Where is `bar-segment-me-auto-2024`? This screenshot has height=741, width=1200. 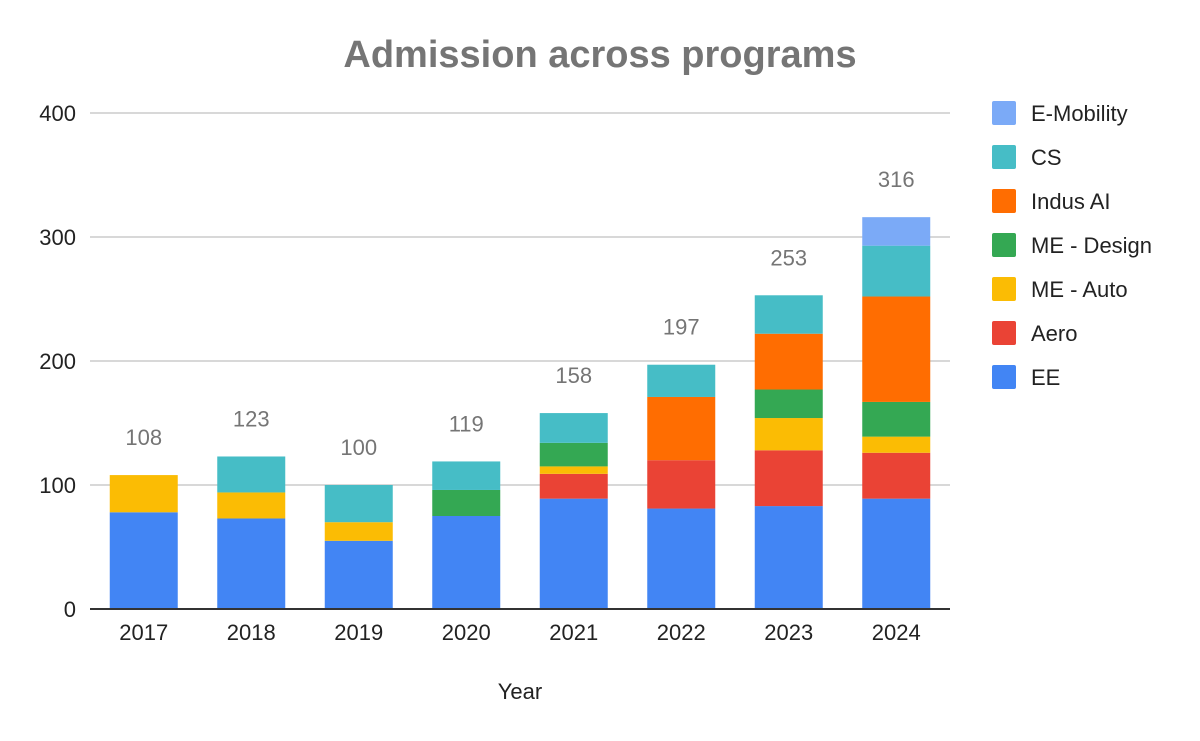 bar-segment-me-auto-2024 is located at coordinates (896, 444).